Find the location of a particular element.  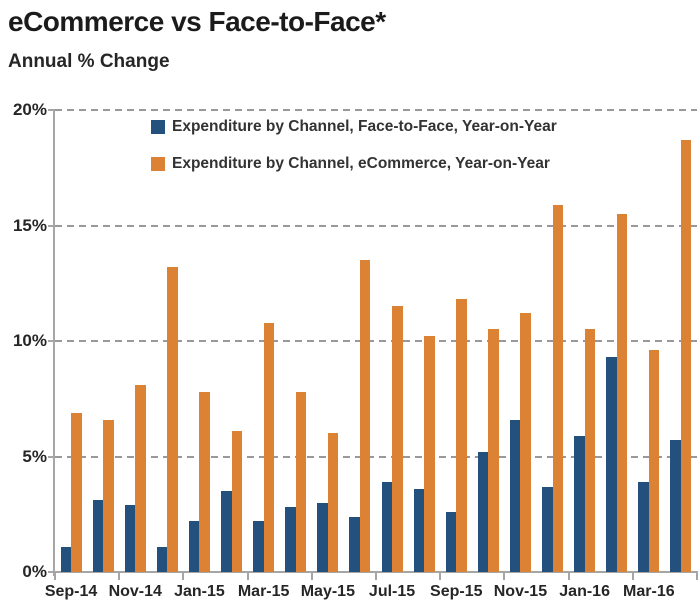

gridline-20pct is located at coordinates (376, 110).